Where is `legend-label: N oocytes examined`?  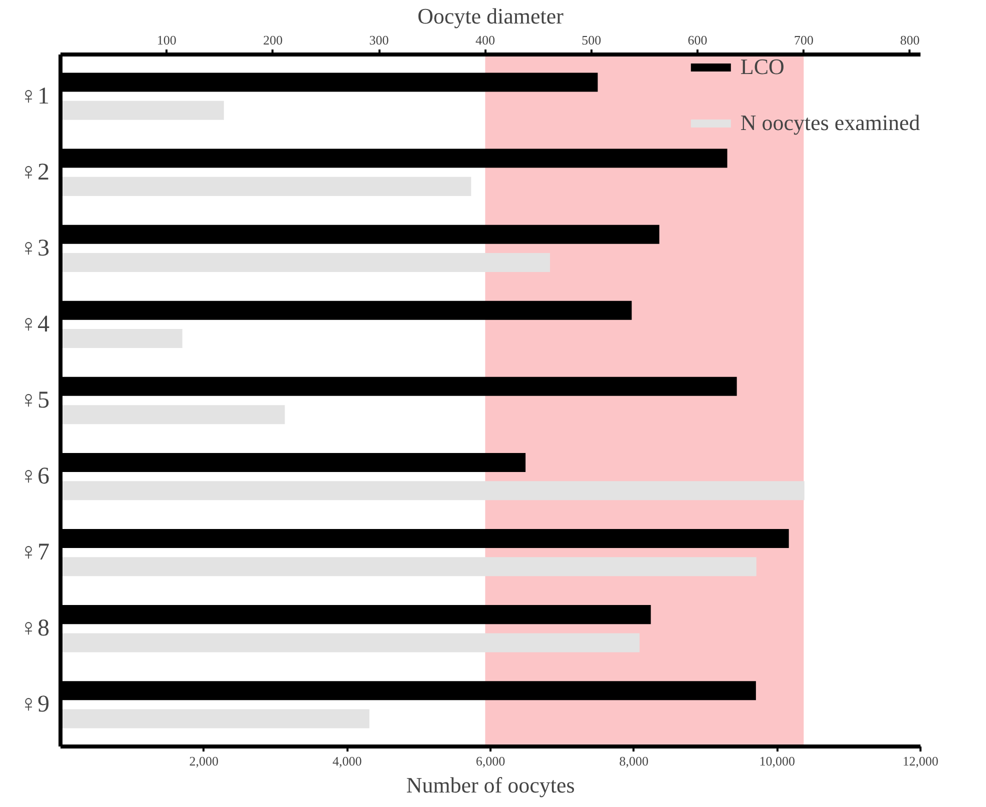
legend-label: N oocytes examined is located at coordinates (830, 123).